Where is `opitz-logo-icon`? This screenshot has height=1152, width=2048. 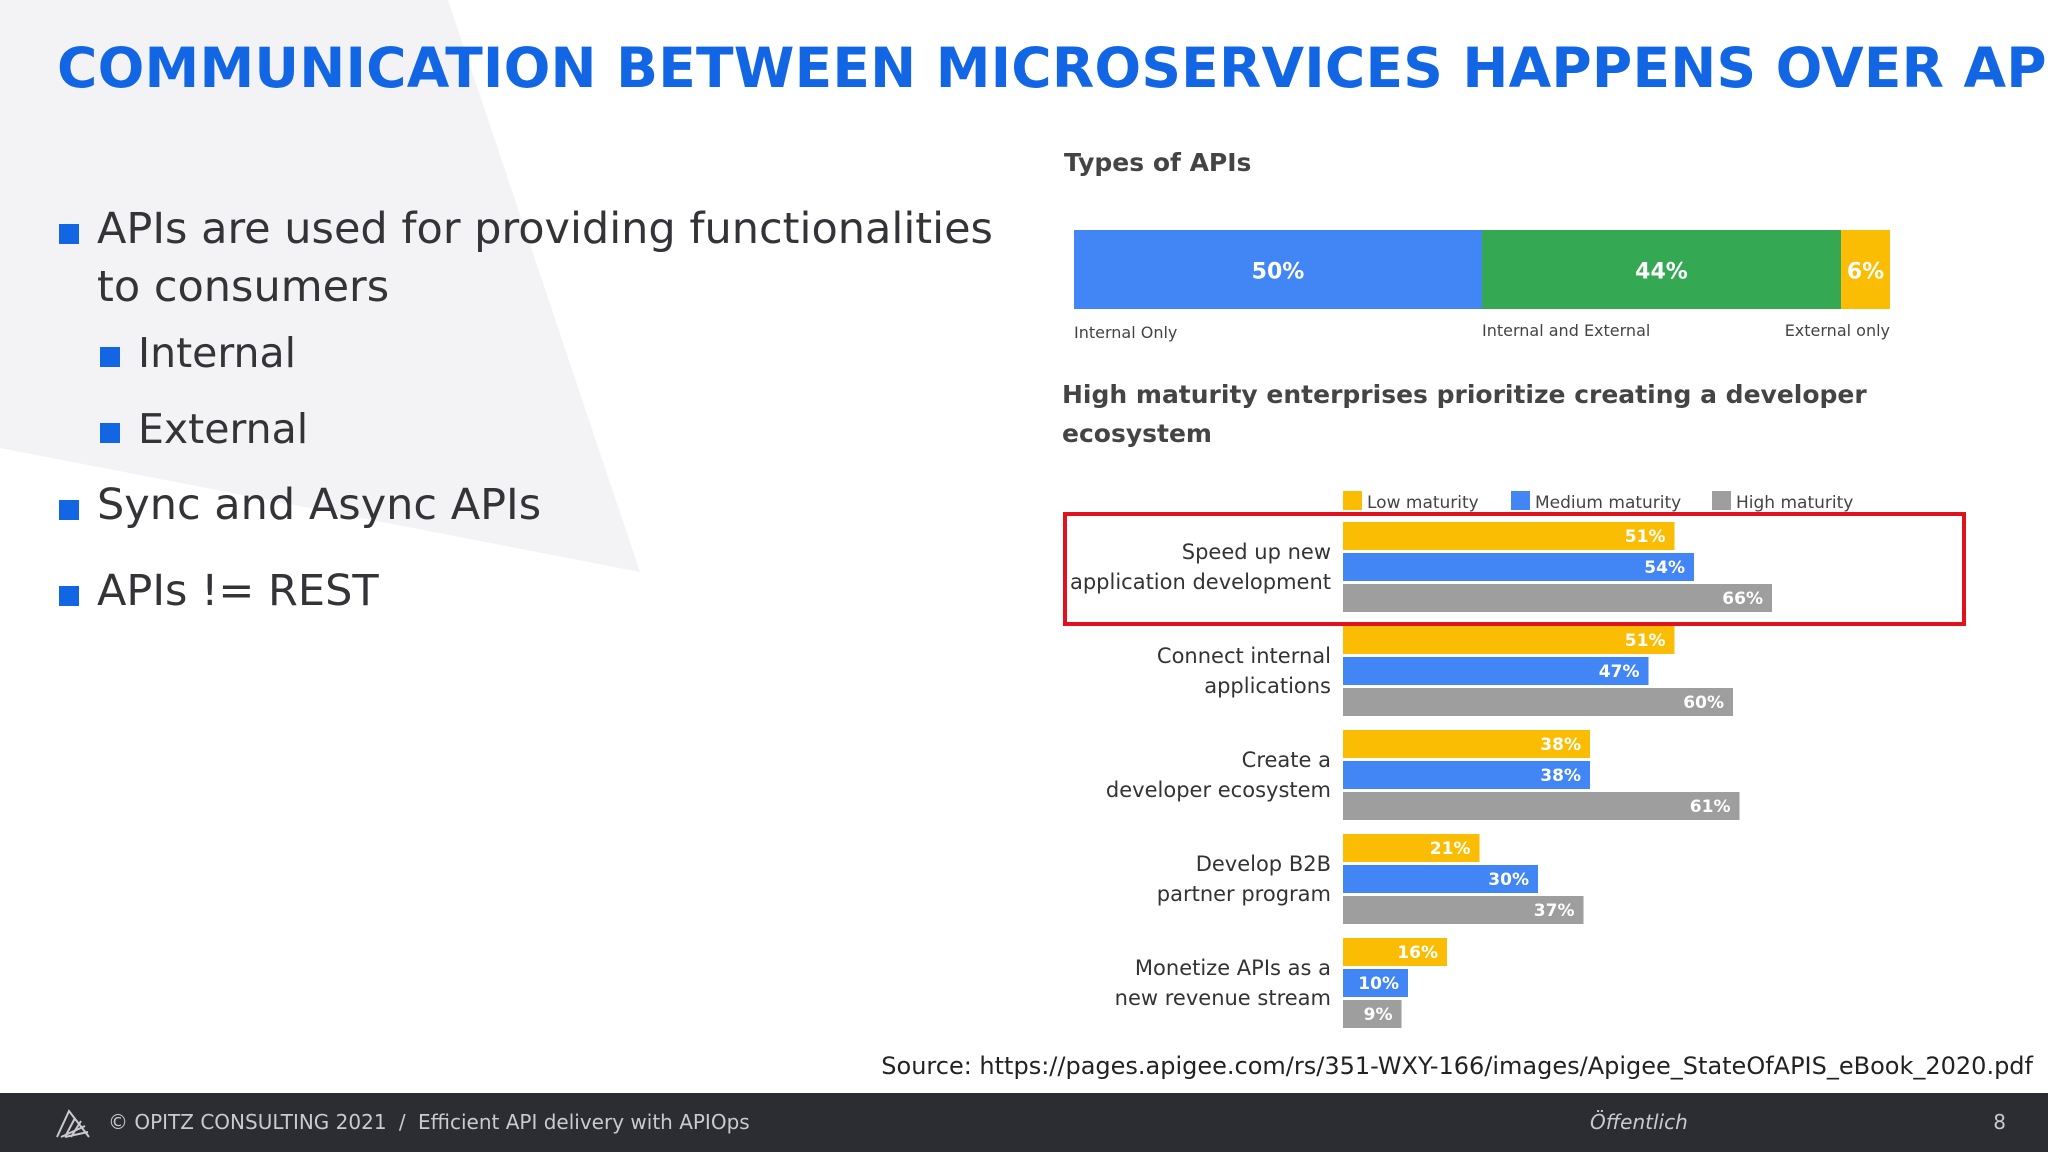
opitz-logo-icon is located at coordinates (73, 1123).